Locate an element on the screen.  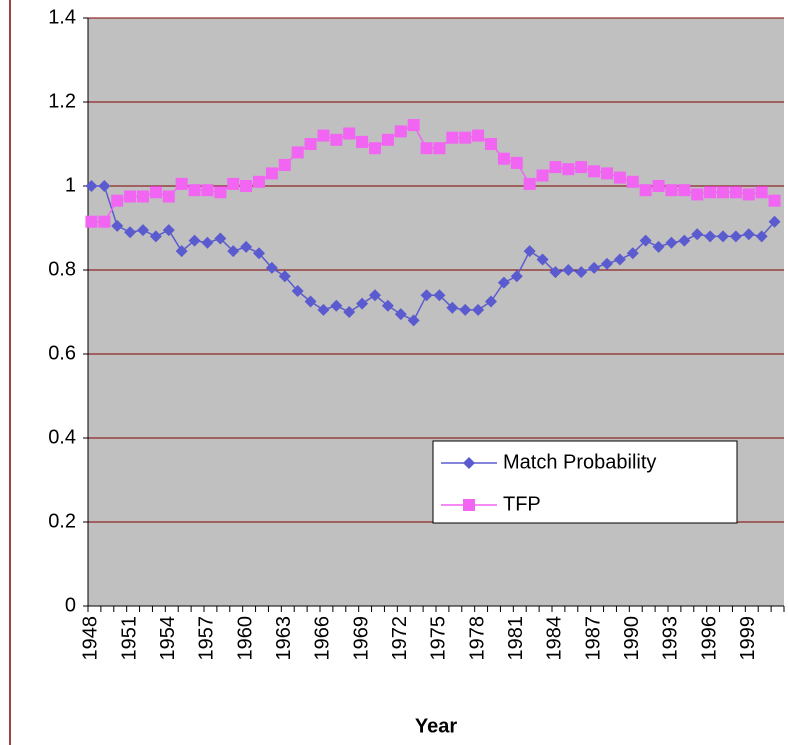
y-tick-label: 1.4 is located at coordinates (62, 17).